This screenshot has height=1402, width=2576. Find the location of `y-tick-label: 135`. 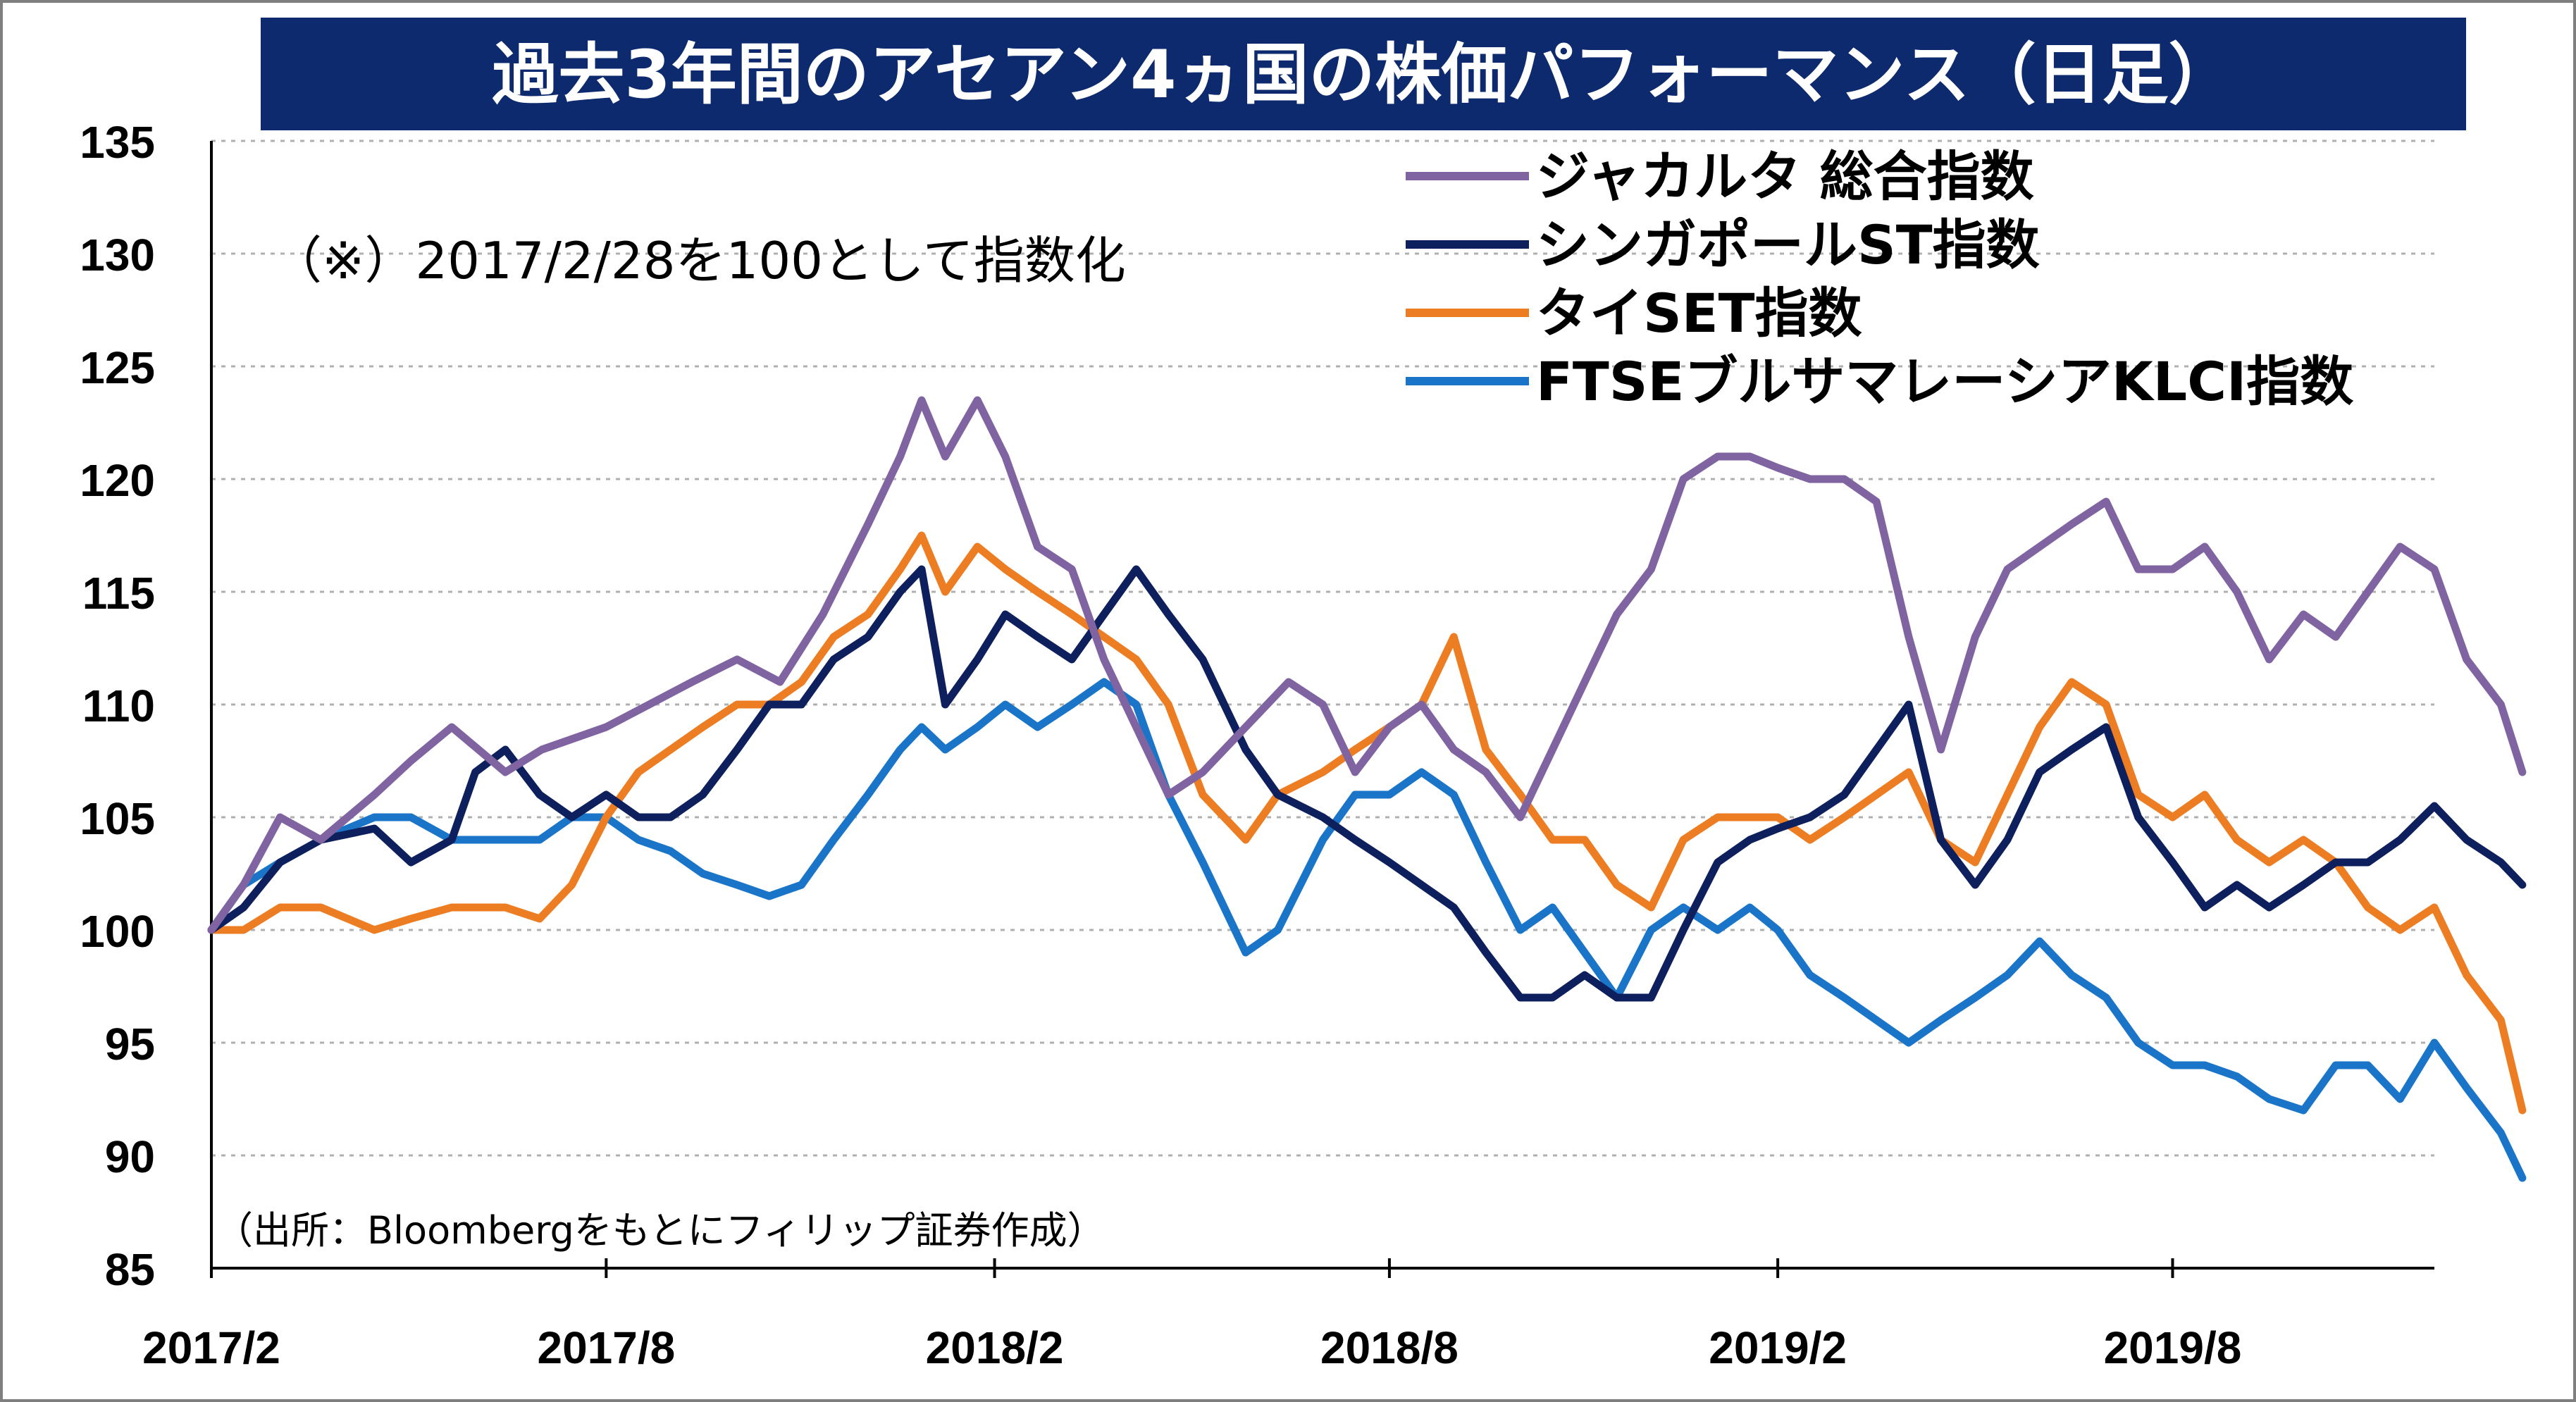

y-tick-label: 135 is located at coordinates (117, 142).